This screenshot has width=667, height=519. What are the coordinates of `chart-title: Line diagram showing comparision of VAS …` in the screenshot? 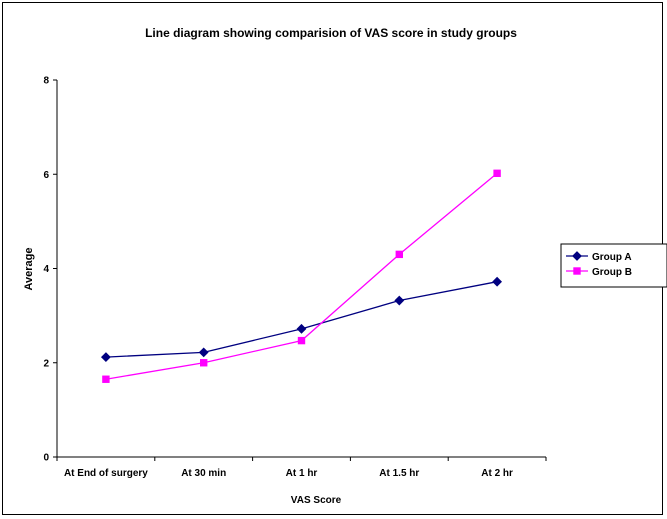 It's located at (331, 33).